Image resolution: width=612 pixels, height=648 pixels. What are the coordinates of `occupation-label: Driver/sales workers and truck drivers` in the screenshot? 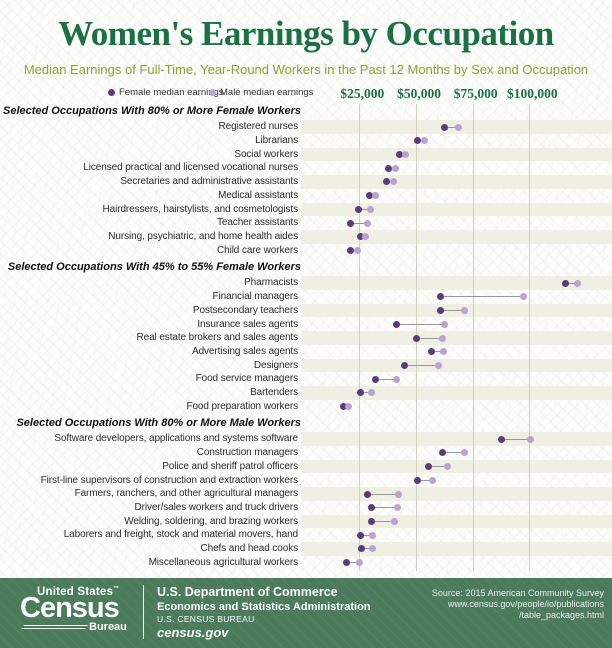 It's located at (216, 507).